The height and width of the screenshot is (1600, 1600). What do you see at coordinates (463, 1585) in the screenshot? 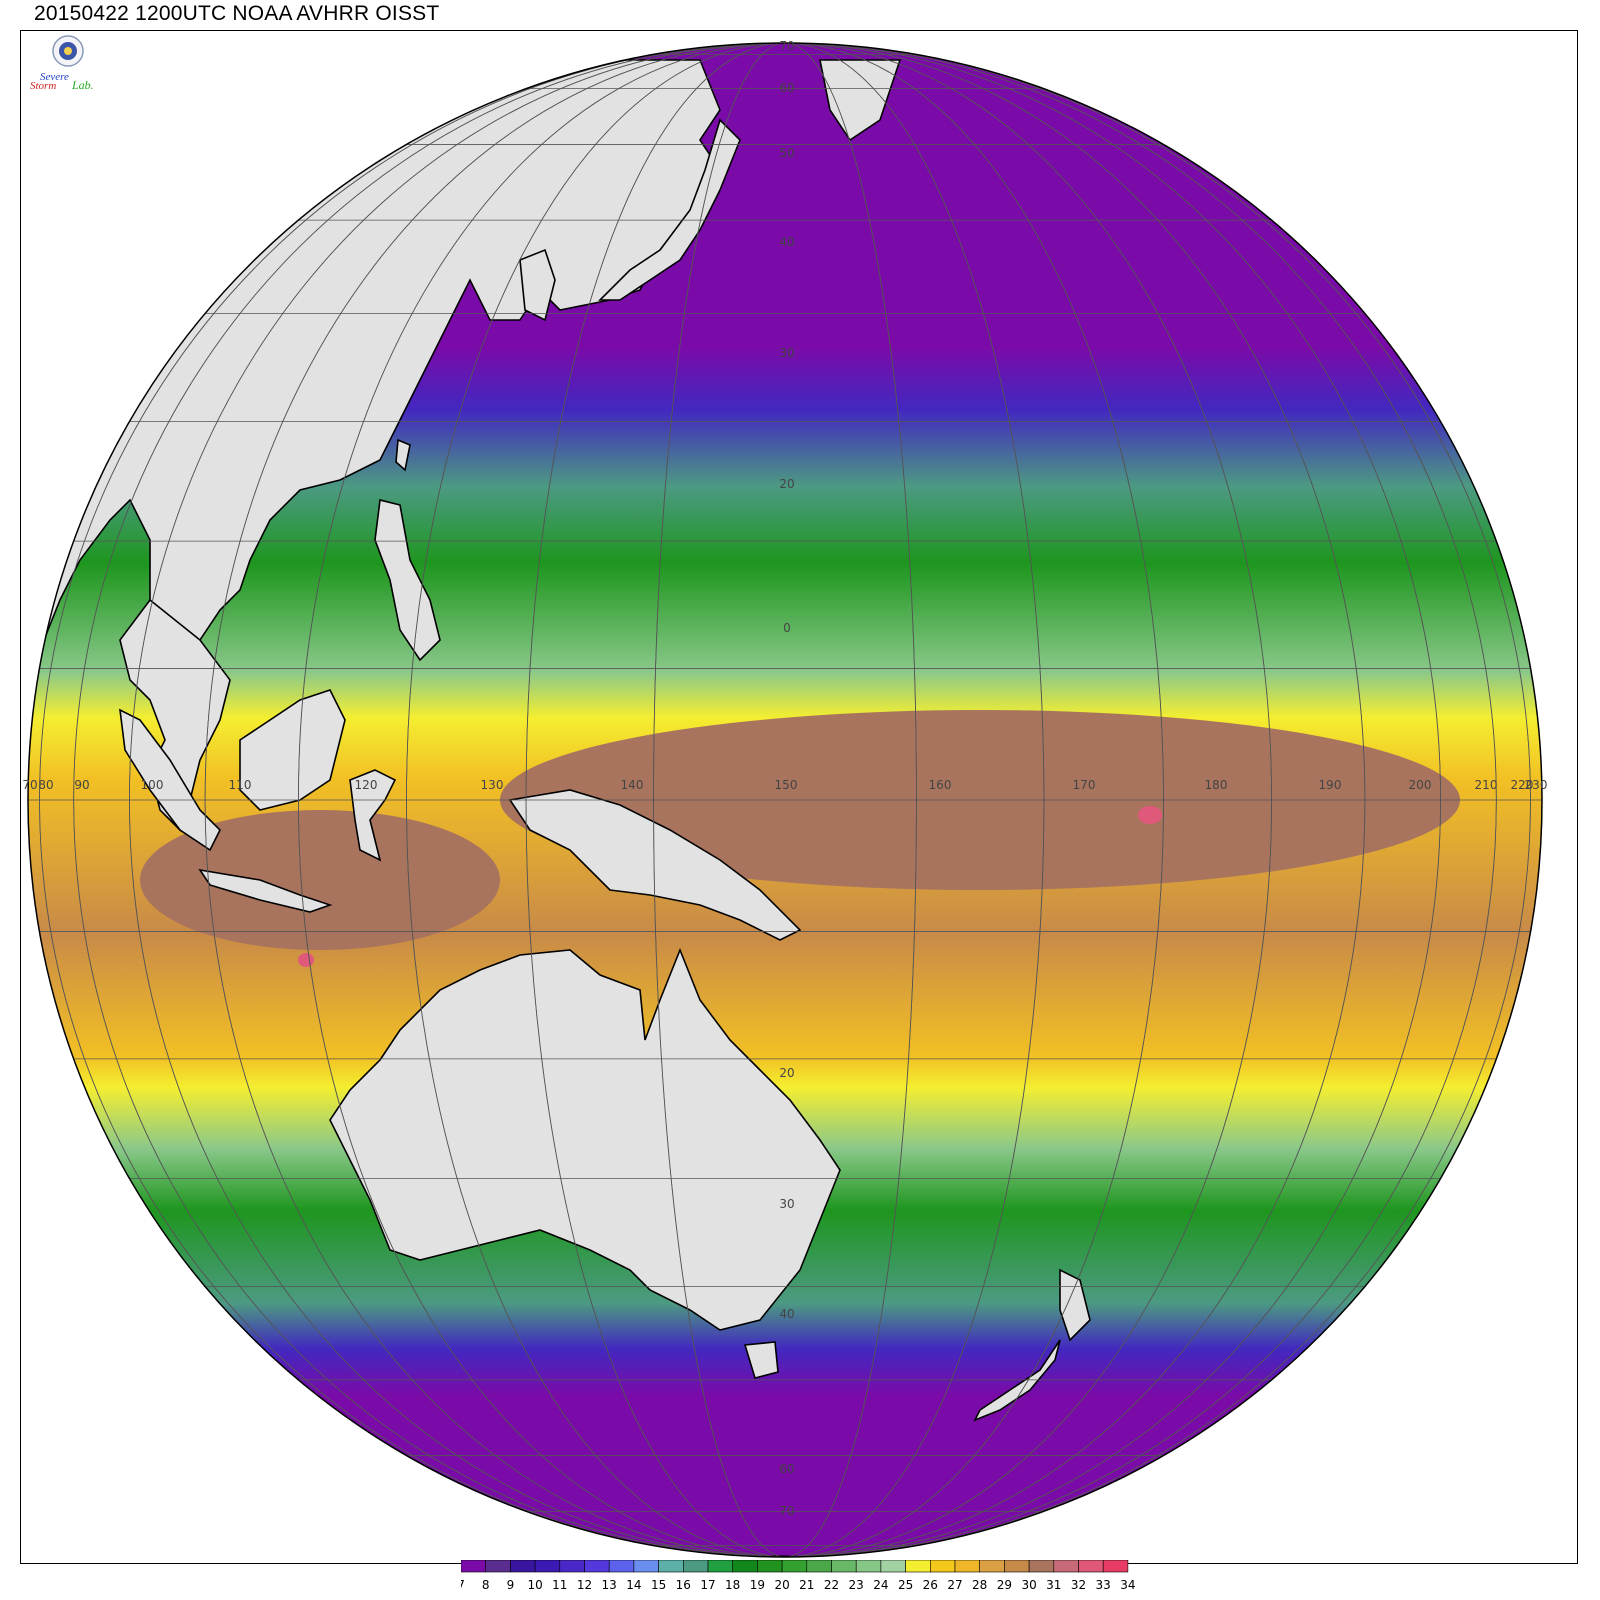
I see `colorbar-tick-label: 7` at bounding box center [463, 1585].